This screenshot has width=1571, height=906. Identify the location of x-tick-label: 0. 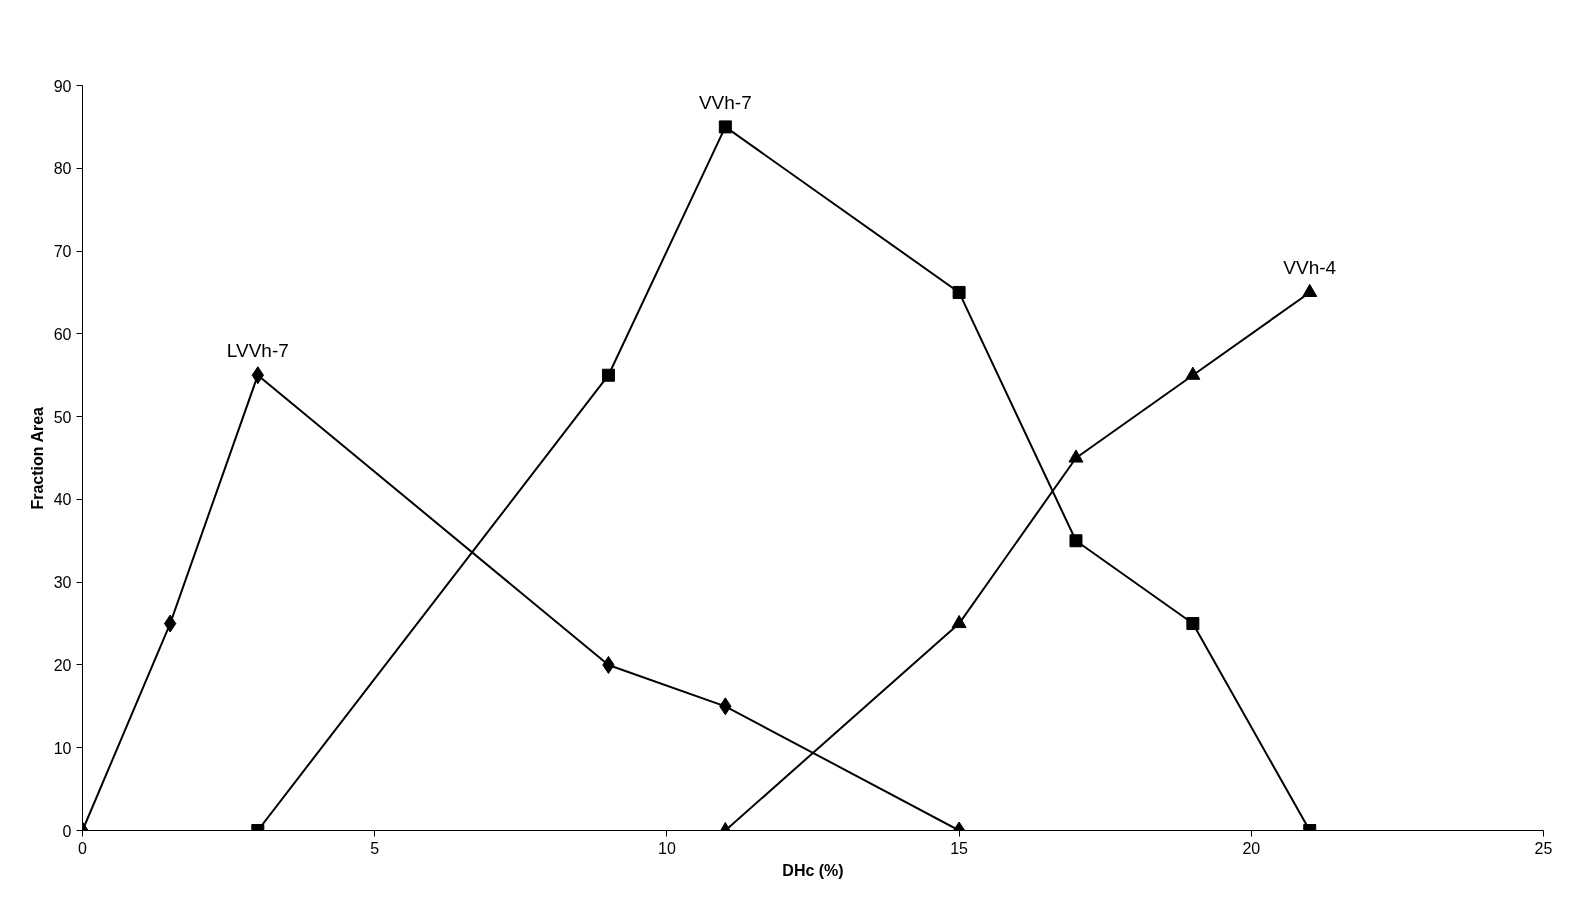
(83, 848).